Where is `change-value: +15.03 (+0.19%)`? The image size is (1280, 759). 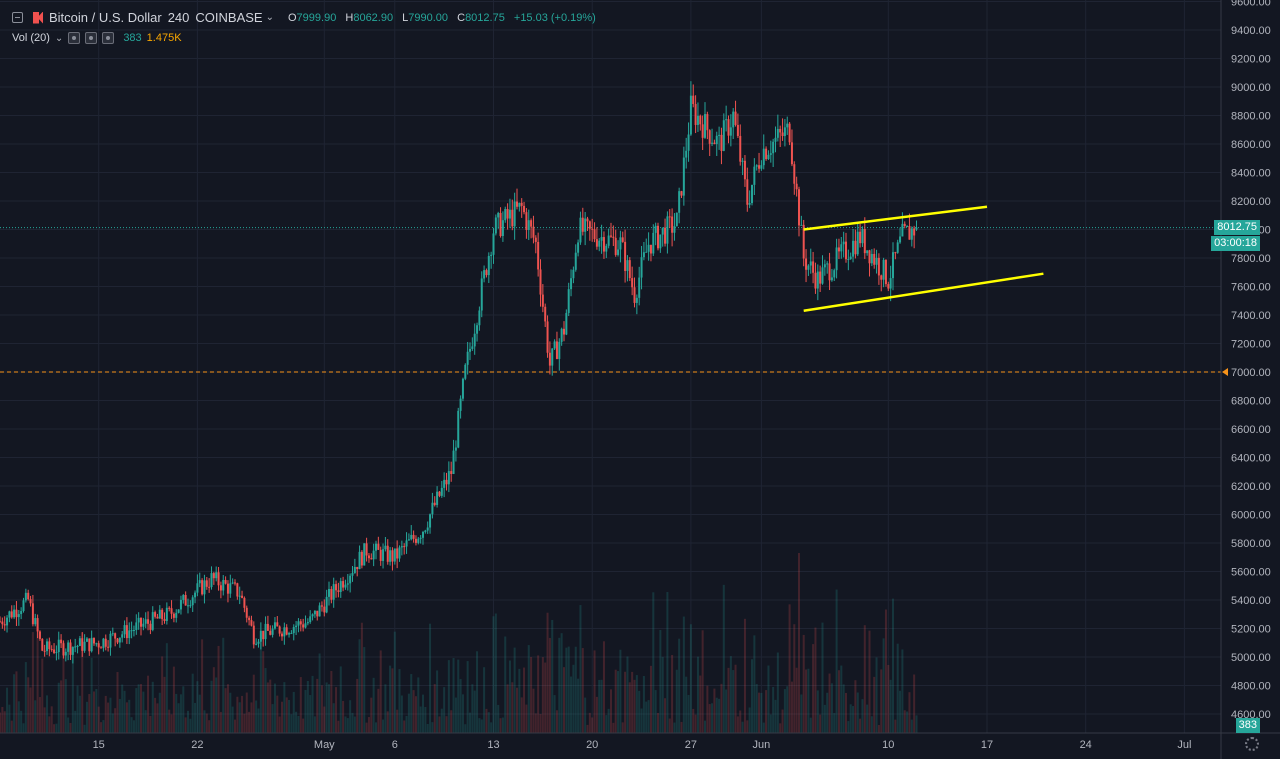 change-value: +15.03 (+0.19%) is located at coordinates (554, 17).